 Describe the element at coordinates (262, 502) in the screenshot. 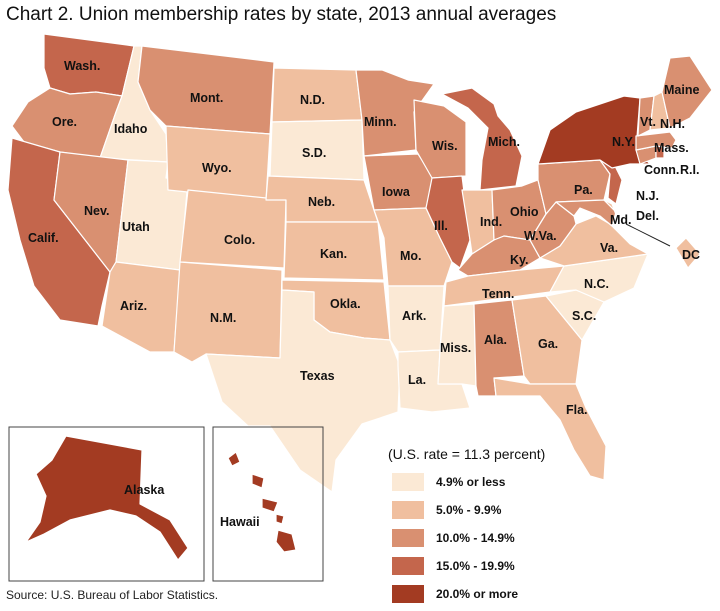

I see `state-hi` at that location.